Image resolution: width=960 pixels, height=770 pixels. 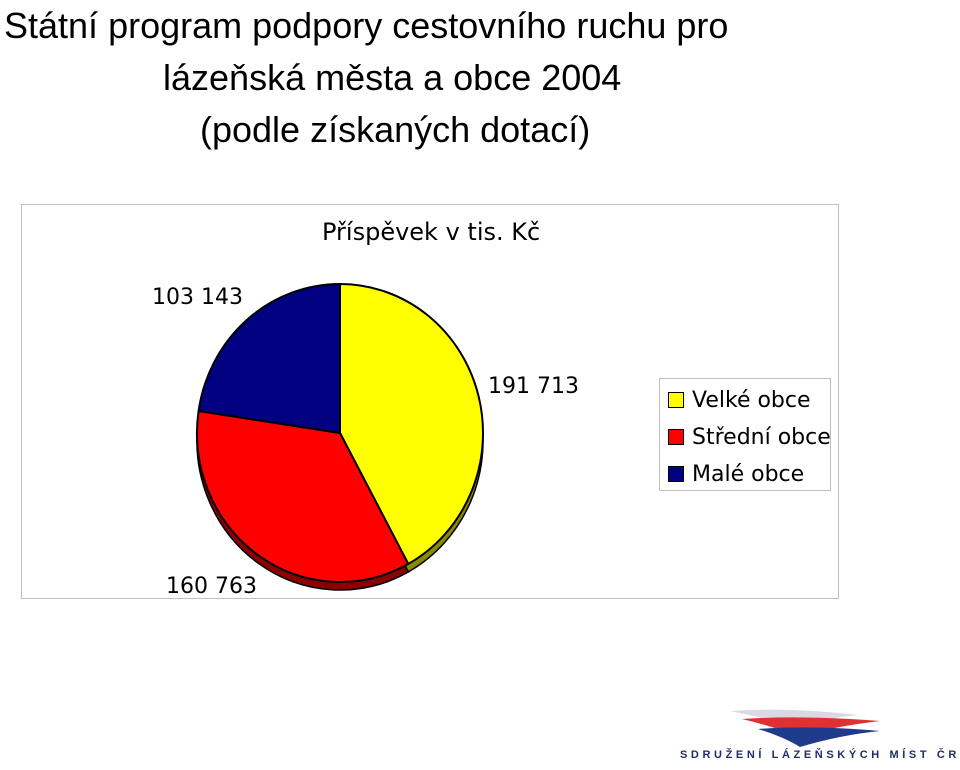 What do you see at coordinates (676, 437) in the screenshot?
I see `legend-swatch-stredni-obce` at bounding box center [676, 437].